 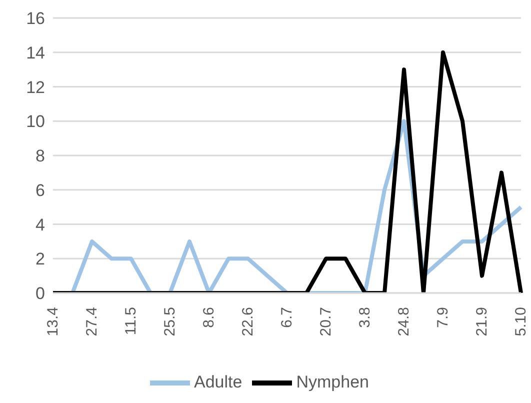 I want to click on x-tick-label: 25.5, so click(x=170, y=321).